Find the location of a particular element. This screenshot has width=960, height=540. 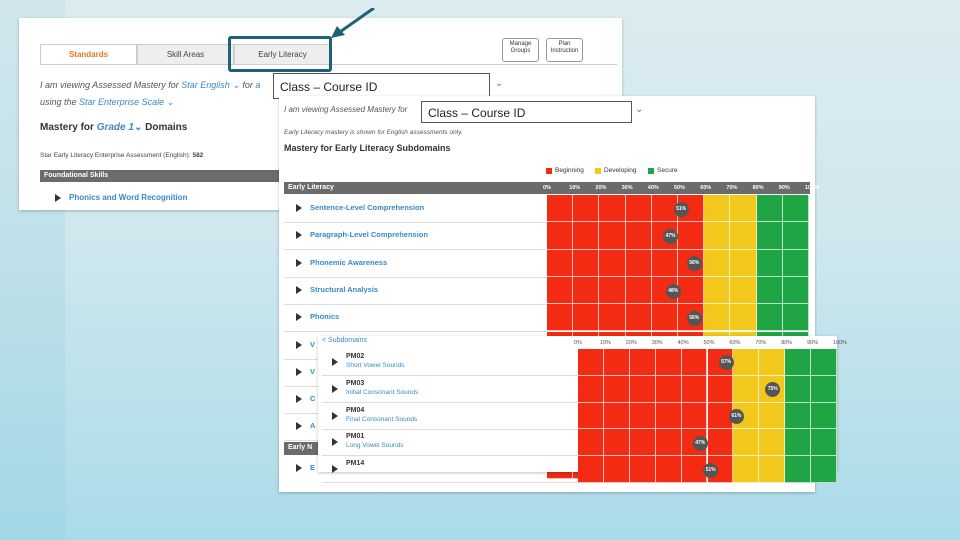

tick-label: 40% is located at coordinates (683, 343).